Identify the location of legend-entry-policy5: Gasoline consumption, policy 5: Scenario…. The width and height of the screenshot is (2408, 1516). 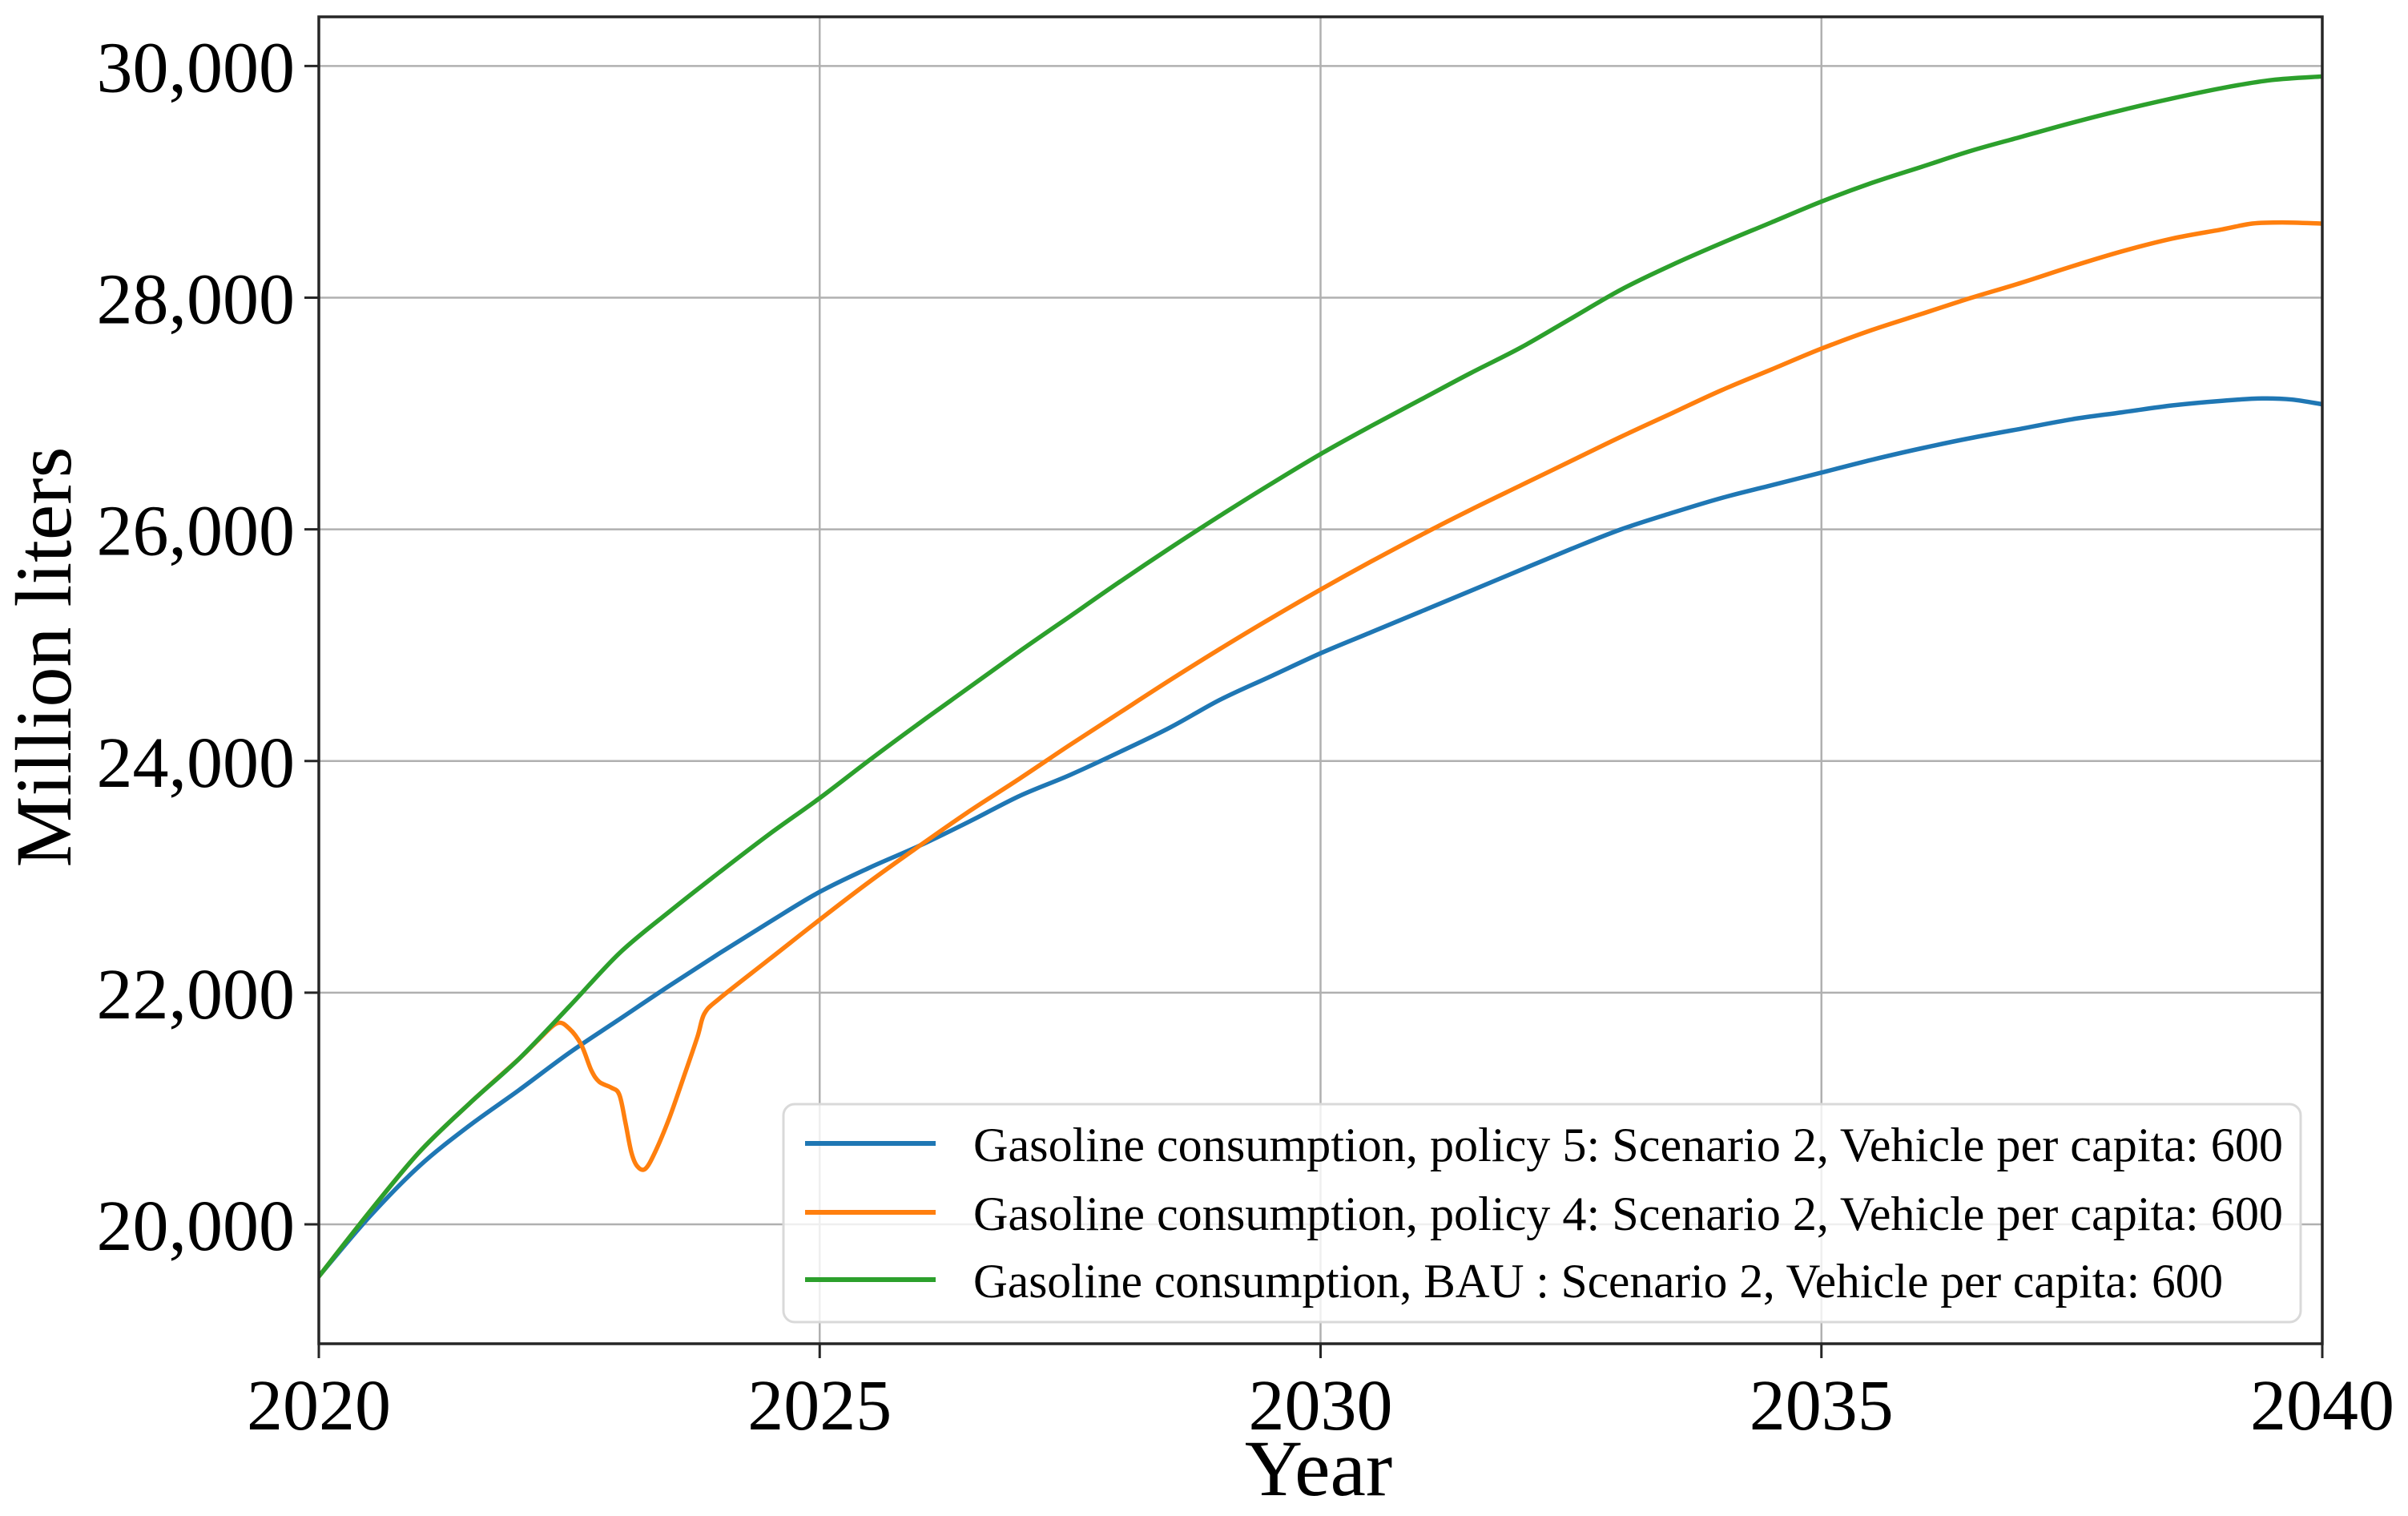
(1628, 1145).